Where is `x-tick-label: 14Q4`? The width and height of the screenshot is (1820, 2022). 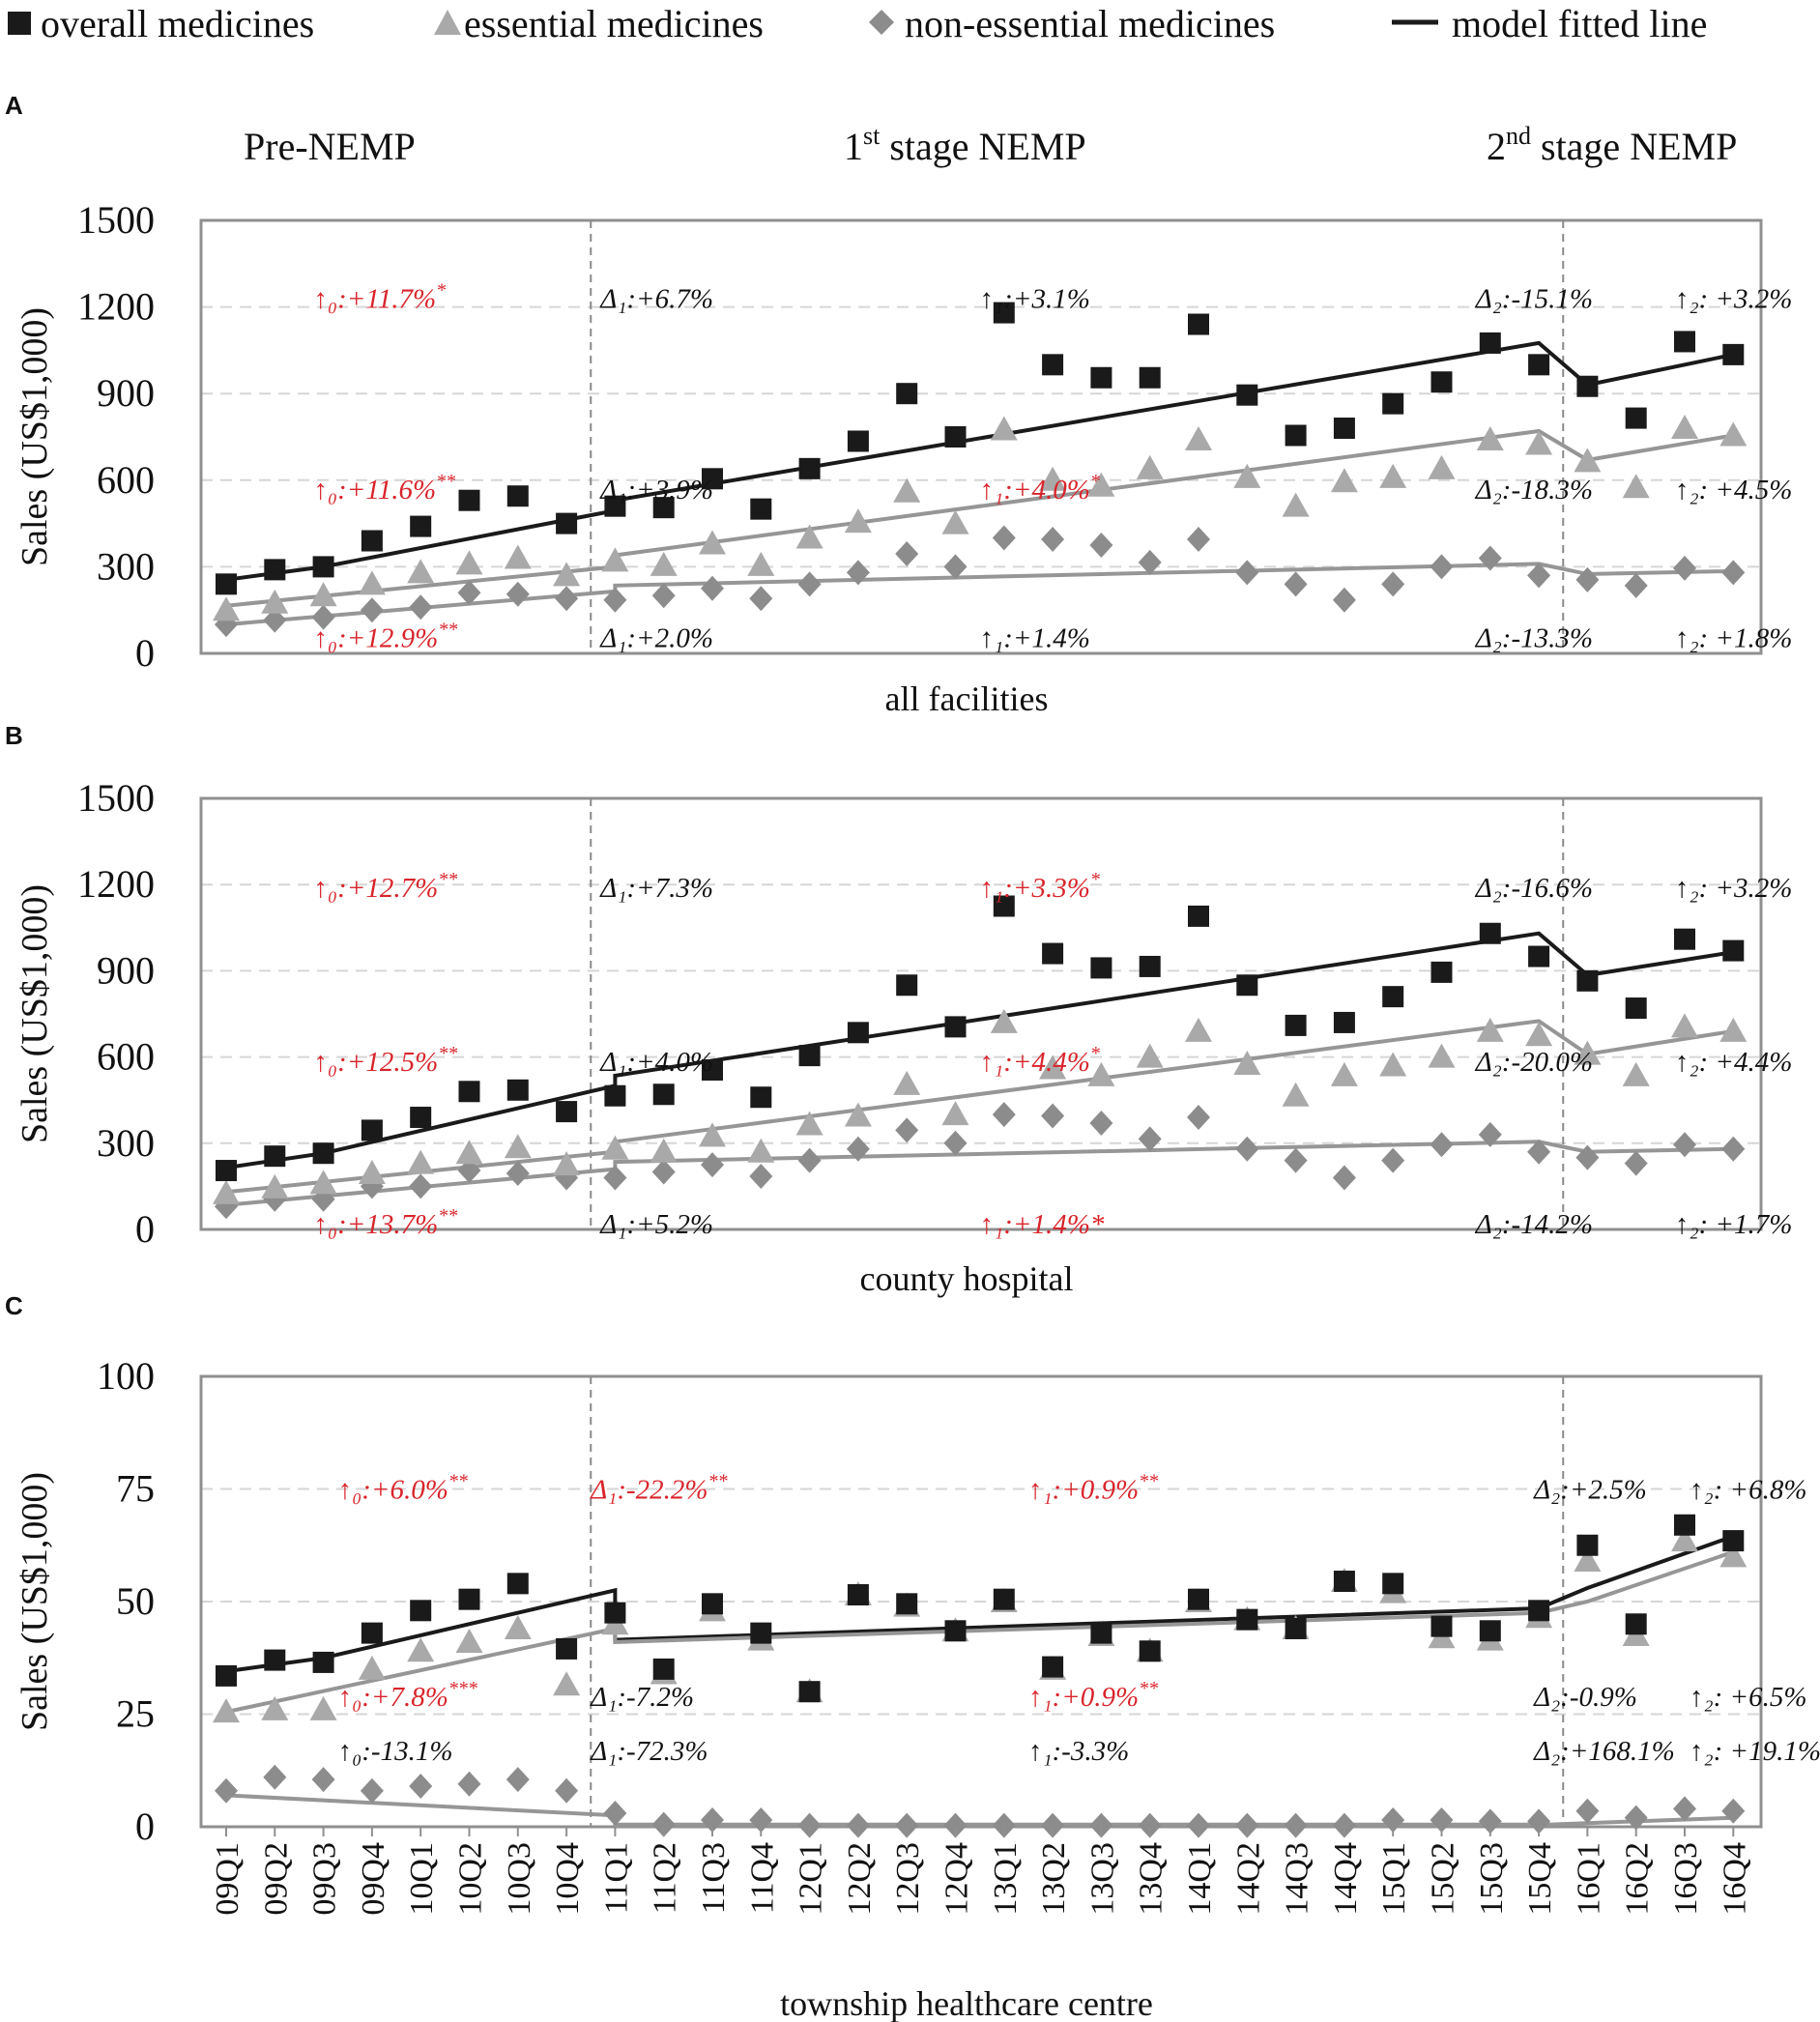
x-tick-label: 14Q4 is located at coordinates (1346, 1879).